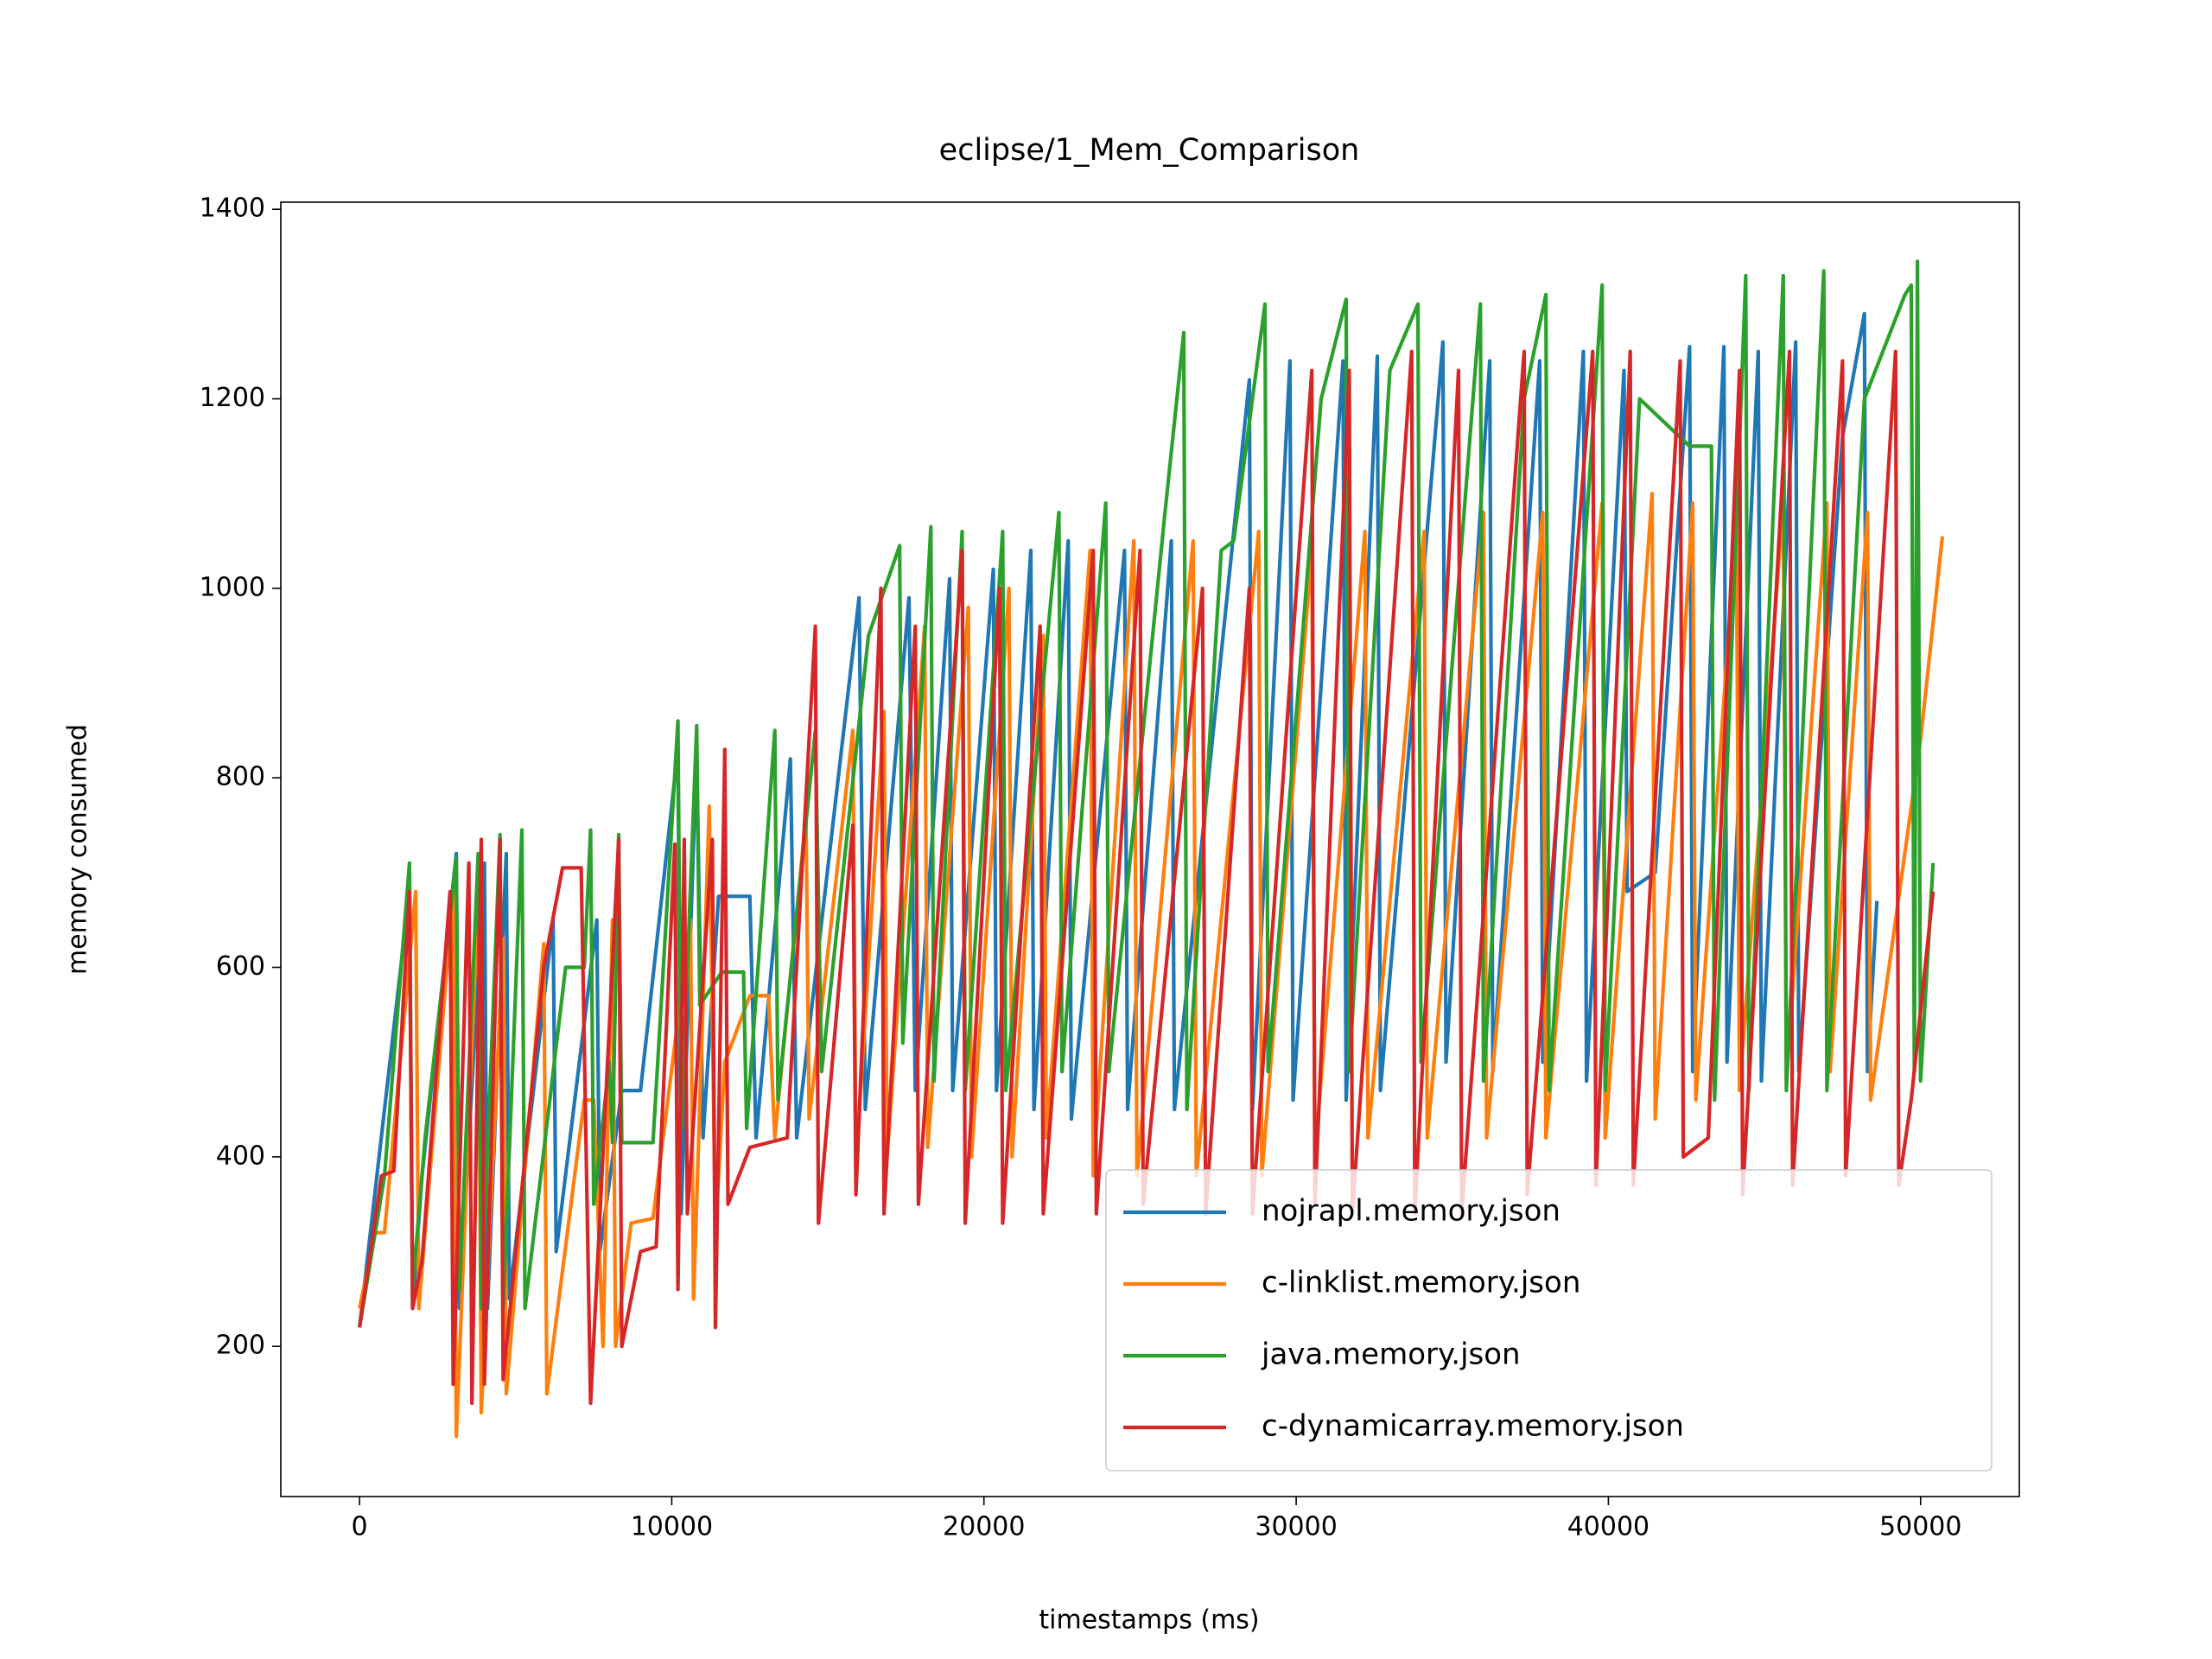 Image resolution: width=2212 pixels, height=1659 pixels. What do you see at coordinates (232, 587) in the screenshot?
I see `y-tick-label: 1000` at bounding box center [232, 587].